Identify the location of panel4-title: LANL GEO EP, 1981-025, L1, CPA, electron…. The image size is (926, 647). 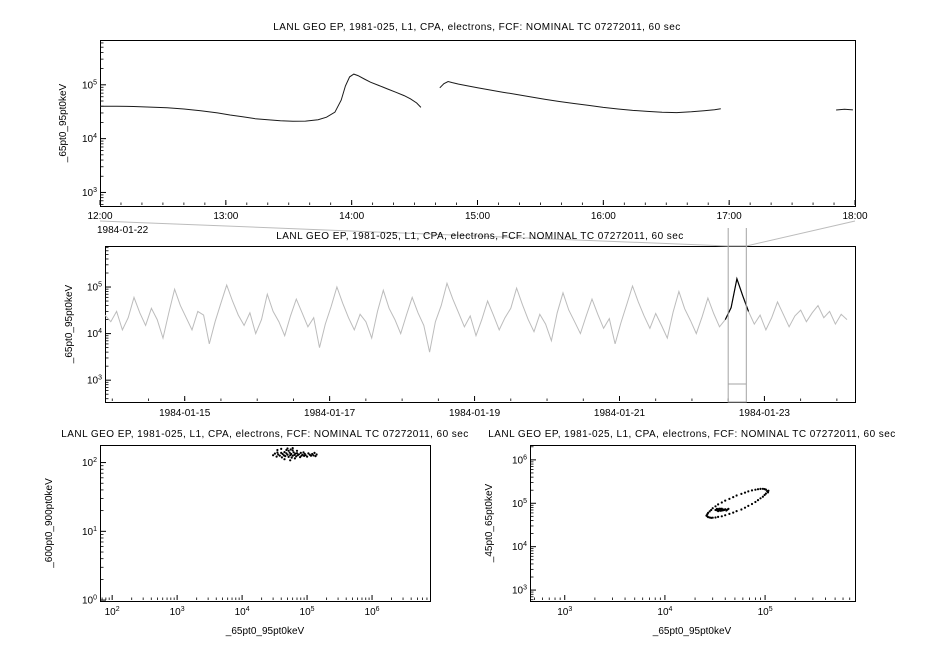
(691, 434).